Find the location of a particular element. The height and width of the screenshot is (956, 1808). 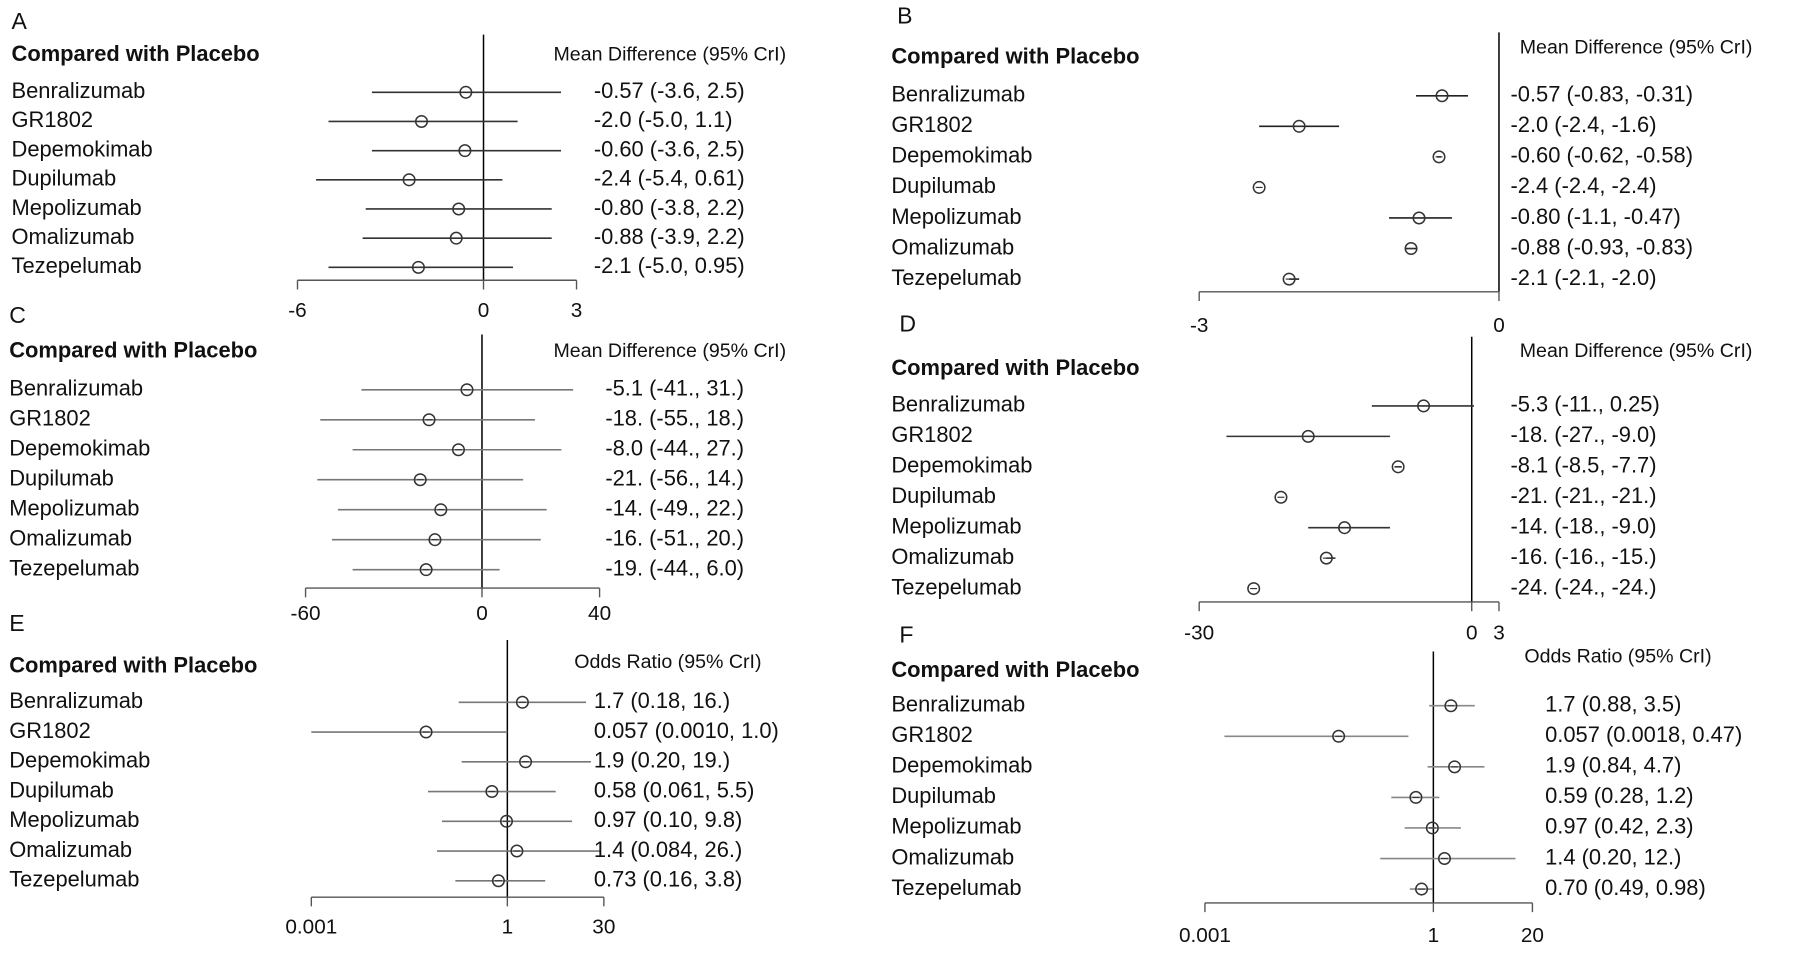

value-label: 0.70 (0.49, 0.98) is located at coordinates (1625, 887).